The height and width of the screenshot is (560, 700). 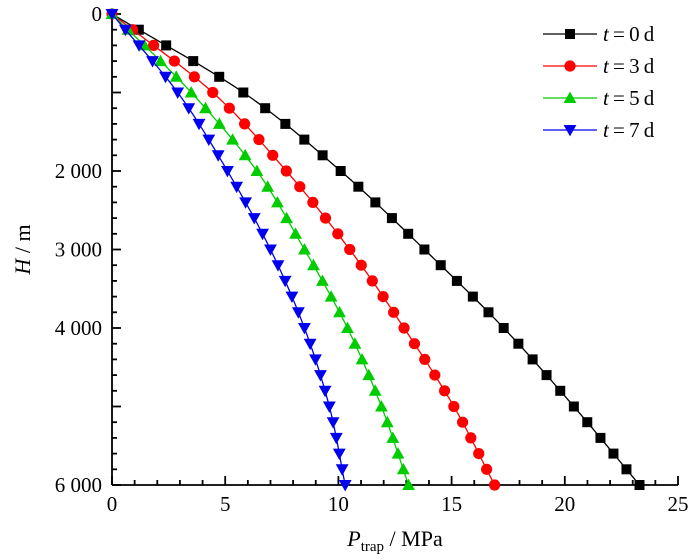 I want to click on legend-item-t7d: t = 7 d, so click(x=599, y=130).